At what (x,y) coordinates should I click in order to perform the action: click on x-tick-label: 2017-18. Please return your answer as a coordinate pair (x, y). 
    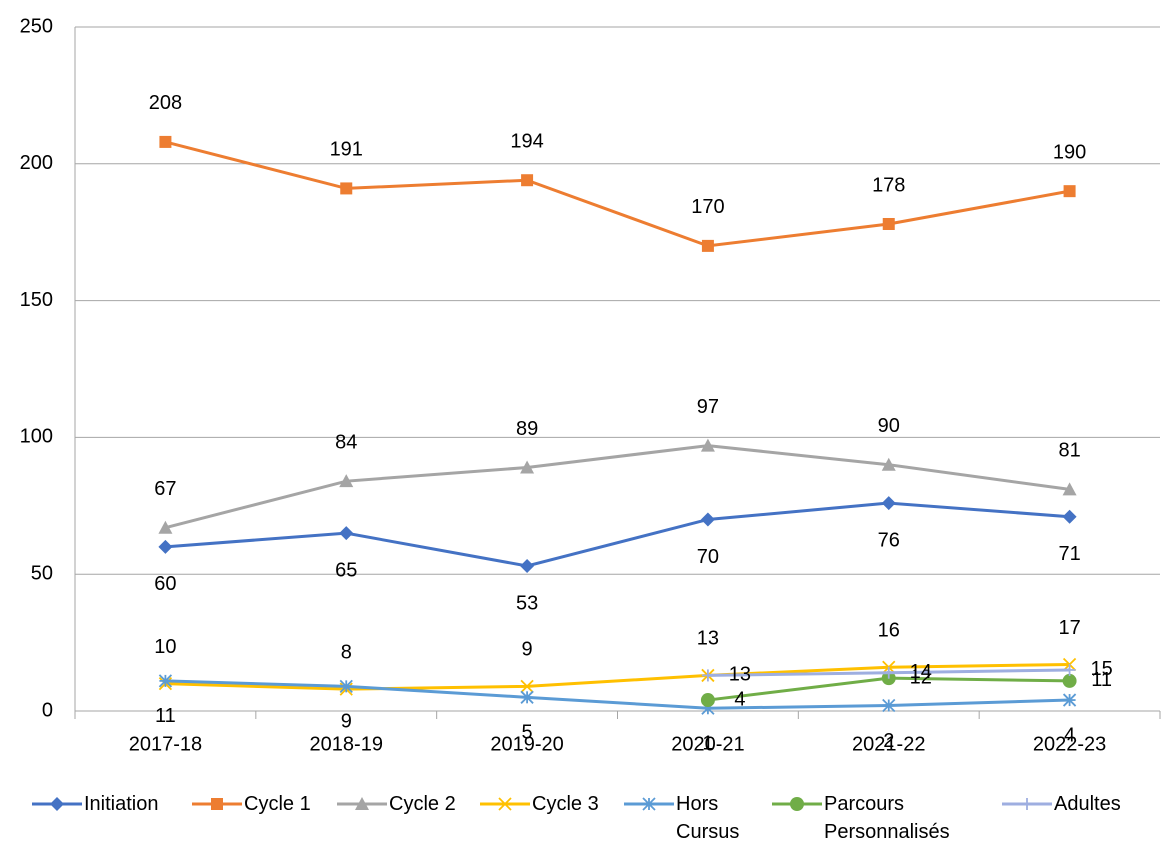
    Looking at the image, I should click on (165, 744).